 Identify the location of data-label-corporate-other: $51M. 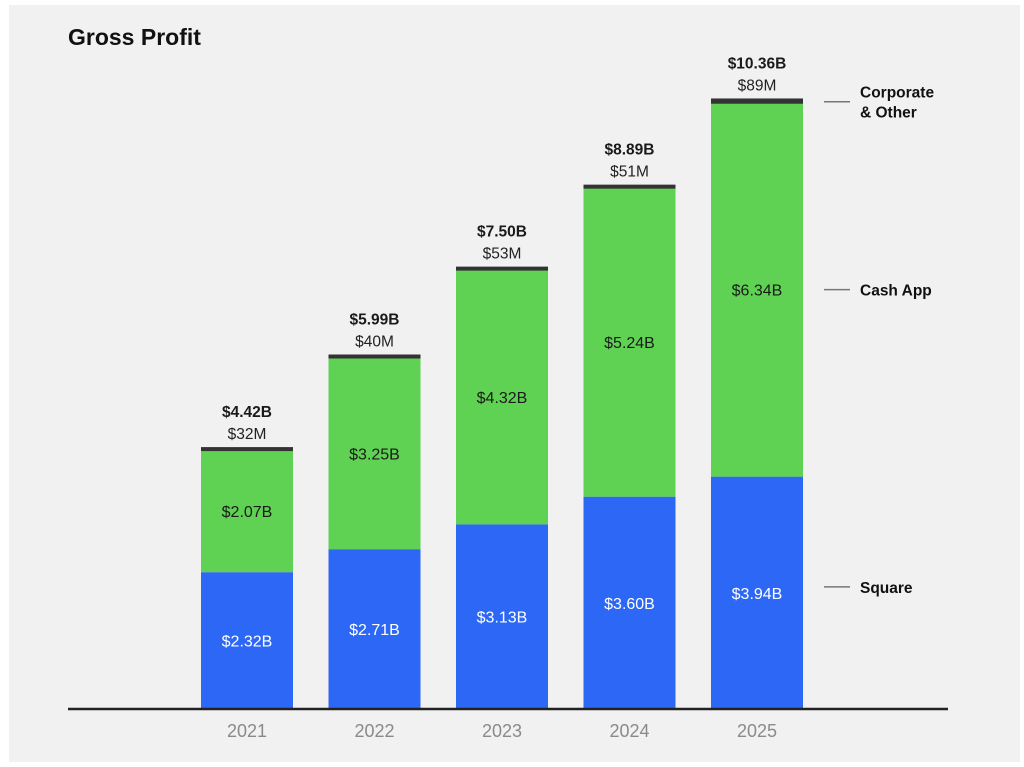
(629, 172).